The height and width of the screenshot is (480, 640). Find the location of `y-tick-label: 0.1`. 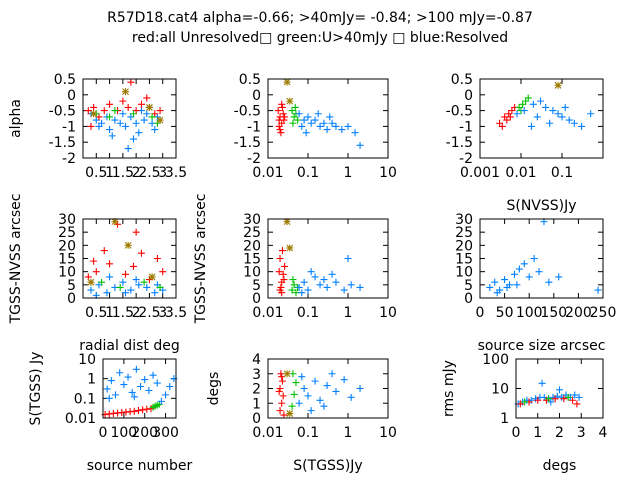

y-tick-label: 0.1 is located at coordinates (85, 399).